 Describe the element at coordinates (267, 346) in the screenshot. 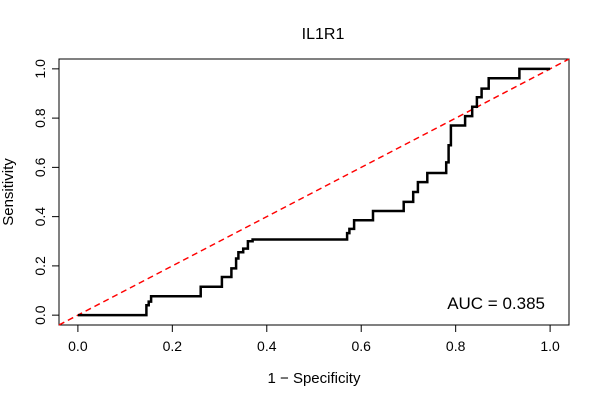

I see `x-tick-label: 0.4` at that location.